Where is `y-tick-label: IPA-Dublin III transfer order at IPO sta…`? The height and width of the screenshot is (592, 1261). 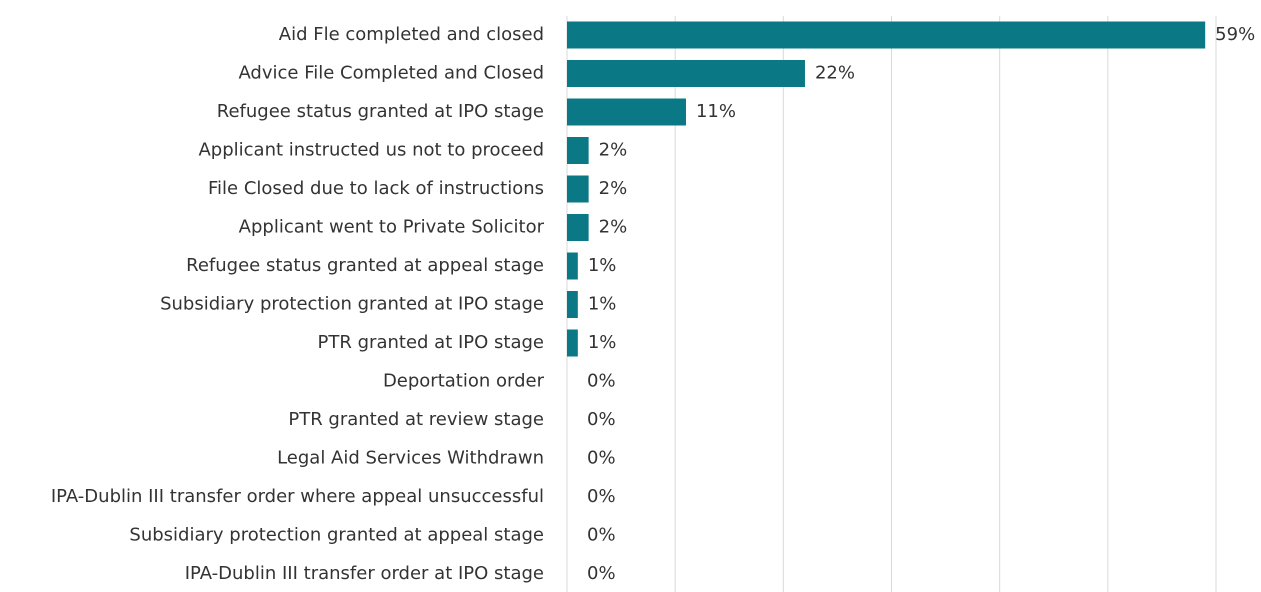 y-tick-label: IPA-Dublin III transfer order at IPO sta… is located at coordinates (364, 573).